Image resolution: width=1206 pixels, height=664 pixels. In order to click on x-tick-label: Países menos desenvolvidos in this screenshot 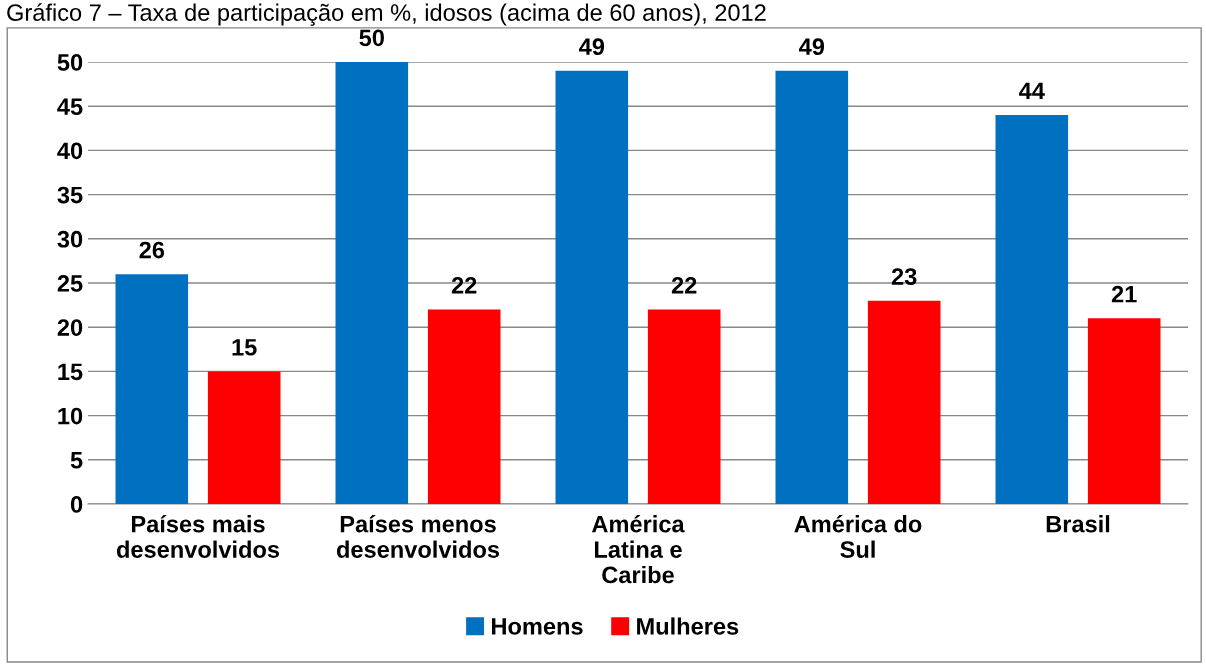, I will do `click(418, 536)`.